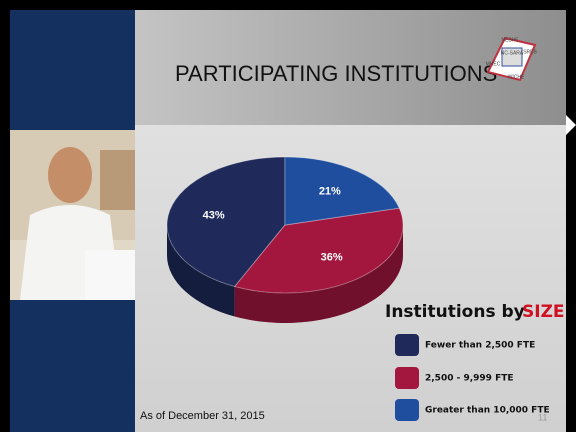 The image size is (576, 432). What do you see at coordinates (214, 216) in the screenshot?
I see `pie-label: 43%` at bounding box center [214, 216].